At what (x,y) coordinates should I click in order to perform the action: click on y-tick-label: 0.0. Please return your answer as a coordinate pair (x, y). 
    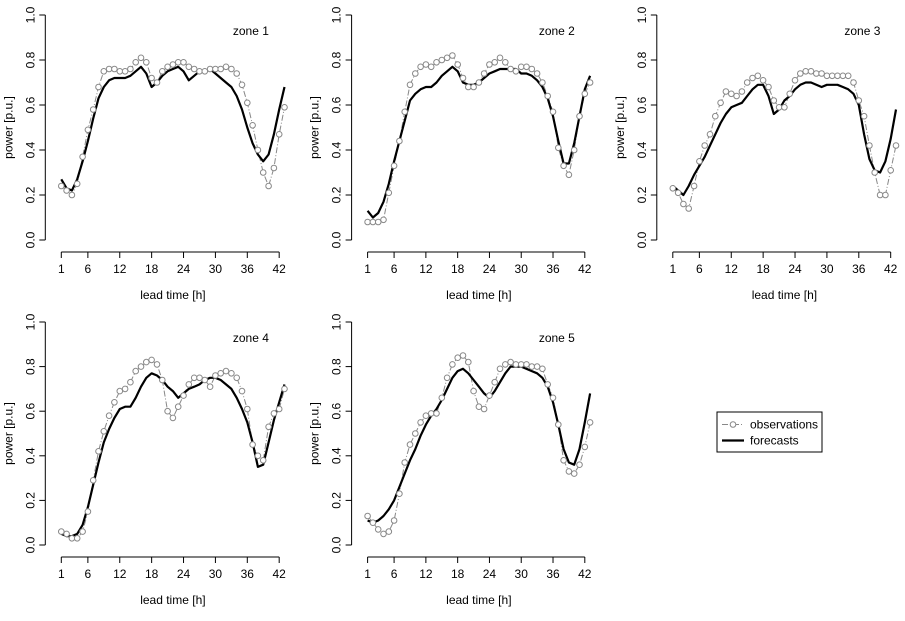
    Looking at the image, I should click on (642, 239).